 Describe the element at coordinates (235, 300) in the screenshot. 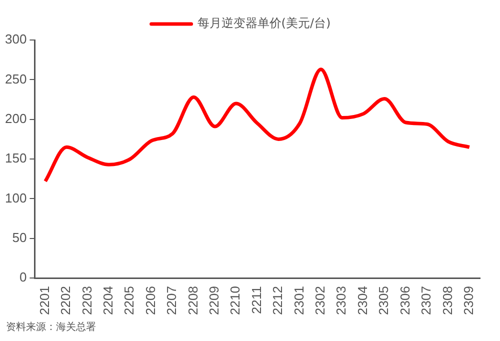

I see `x-tick-label: 2210` at that location.